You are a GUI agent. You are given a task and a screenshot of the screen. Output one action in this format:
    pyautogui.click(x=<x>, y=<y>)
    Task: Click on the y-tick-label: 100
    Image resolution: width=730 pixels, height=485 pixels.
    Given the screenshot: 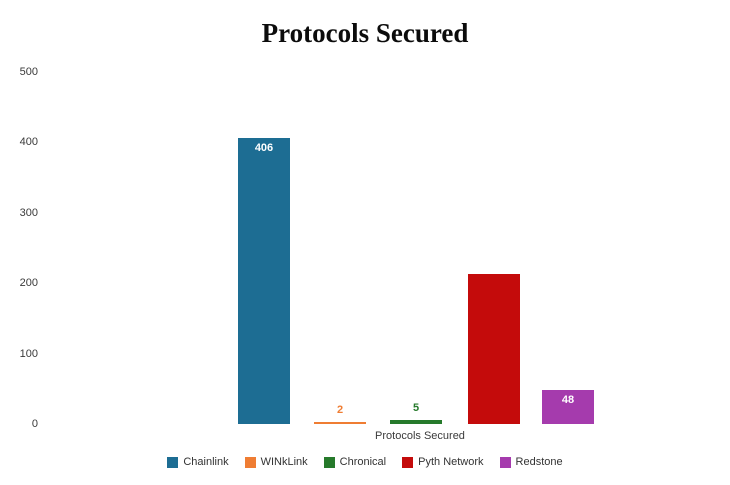 What is the action you would take?
    pyautogui.click(x=28, y=353)
    